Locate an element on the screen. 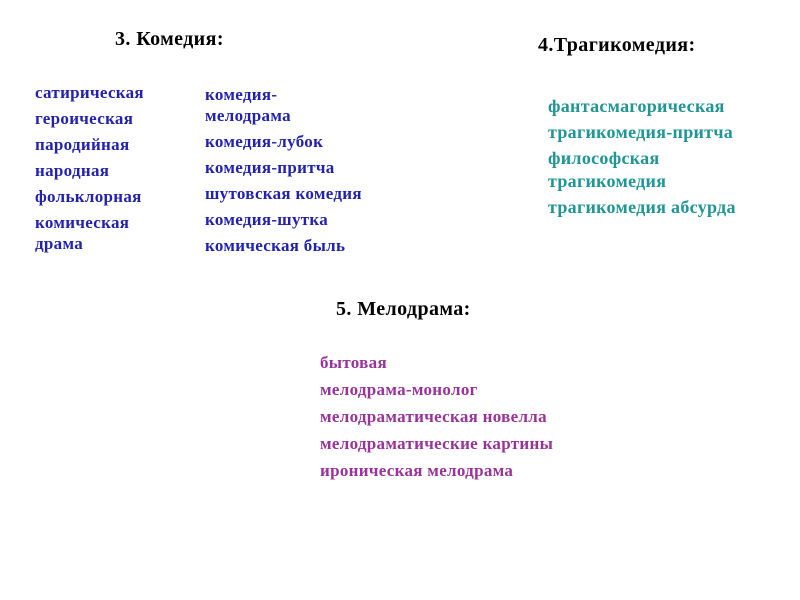  list-item: ироническая мелодрама is located at coordinates (417, 470).